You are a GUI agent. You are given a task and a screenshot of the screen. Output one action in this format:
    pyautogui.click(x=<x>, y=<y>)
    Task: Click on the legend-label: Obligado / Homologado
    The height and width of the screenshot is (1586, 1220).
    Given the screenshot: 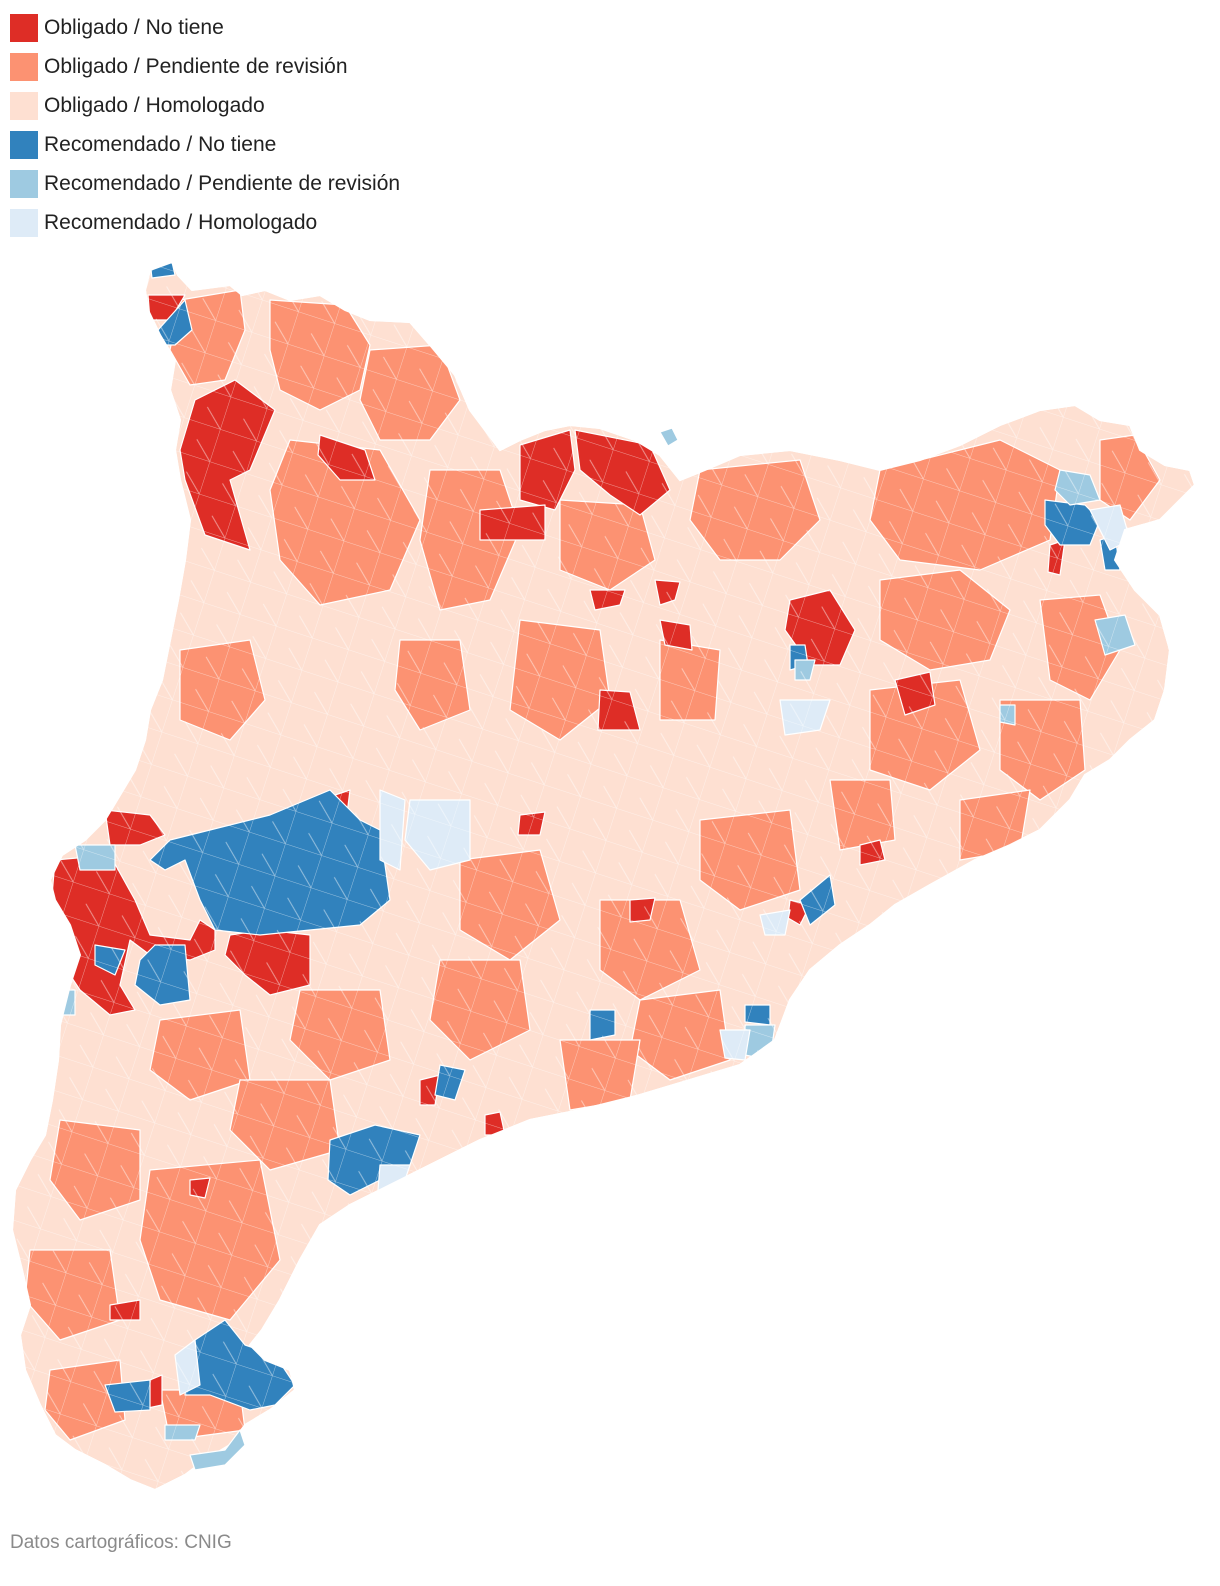 What is the action you would take?
    pyautogui.click(x=154, y=105)
    